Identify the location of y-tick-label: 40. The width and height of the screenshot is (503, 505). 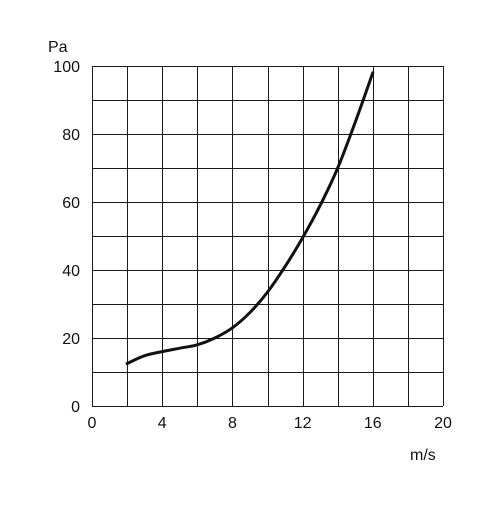
(71, 271).